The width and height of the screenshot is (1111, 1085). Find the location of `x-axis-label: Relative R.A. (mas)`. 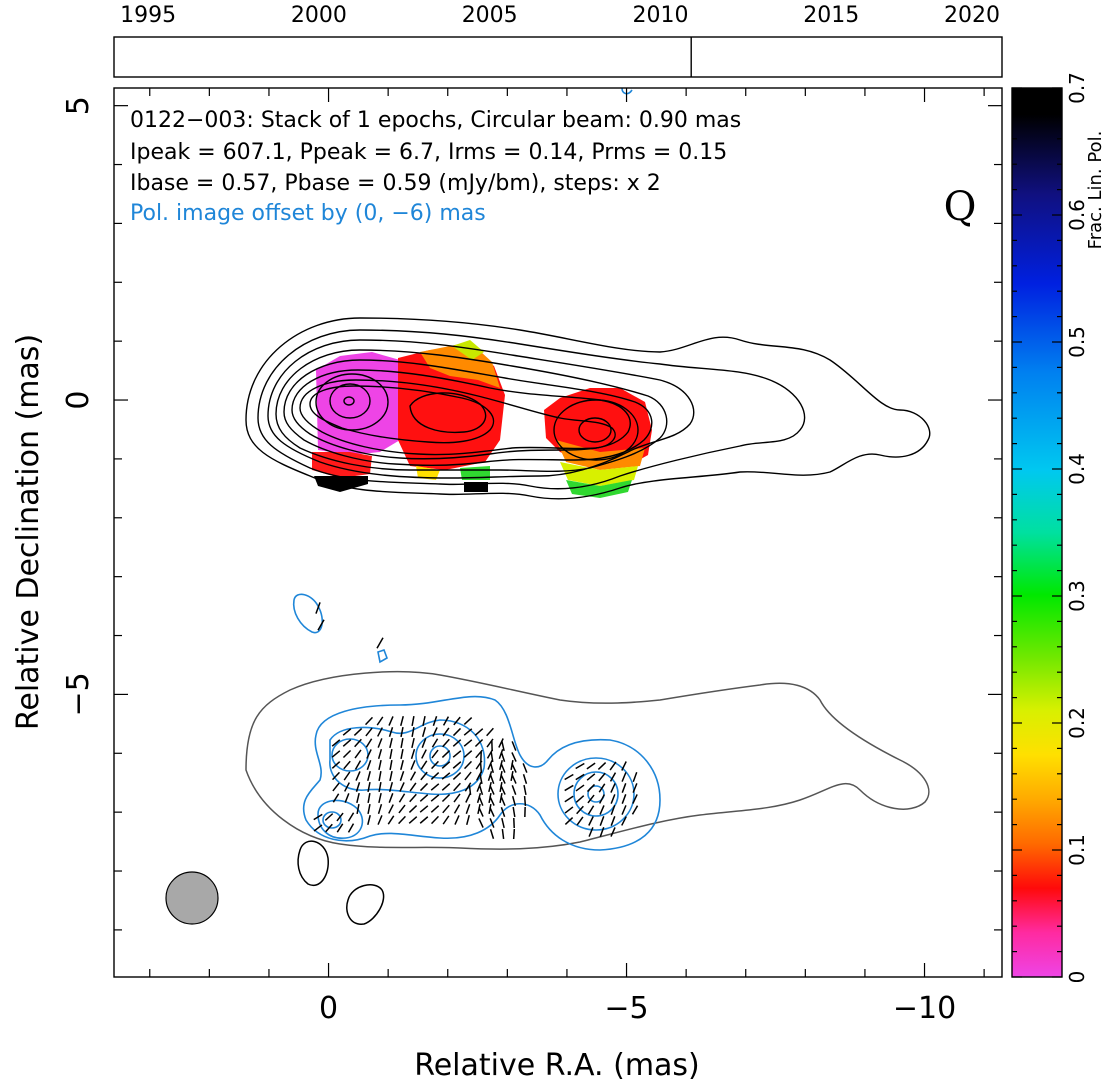

x-axis-label: Relative R.A. (mas) is located at coordinates (557, 1065).